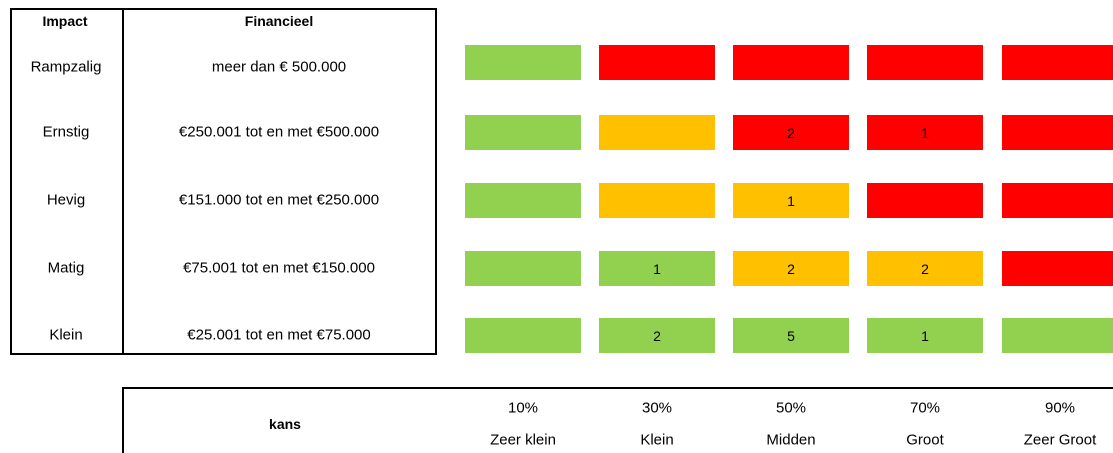 This screenshot has width=1113, height=453. I want to click on kans-percentage: 10%, so click(523, 408).